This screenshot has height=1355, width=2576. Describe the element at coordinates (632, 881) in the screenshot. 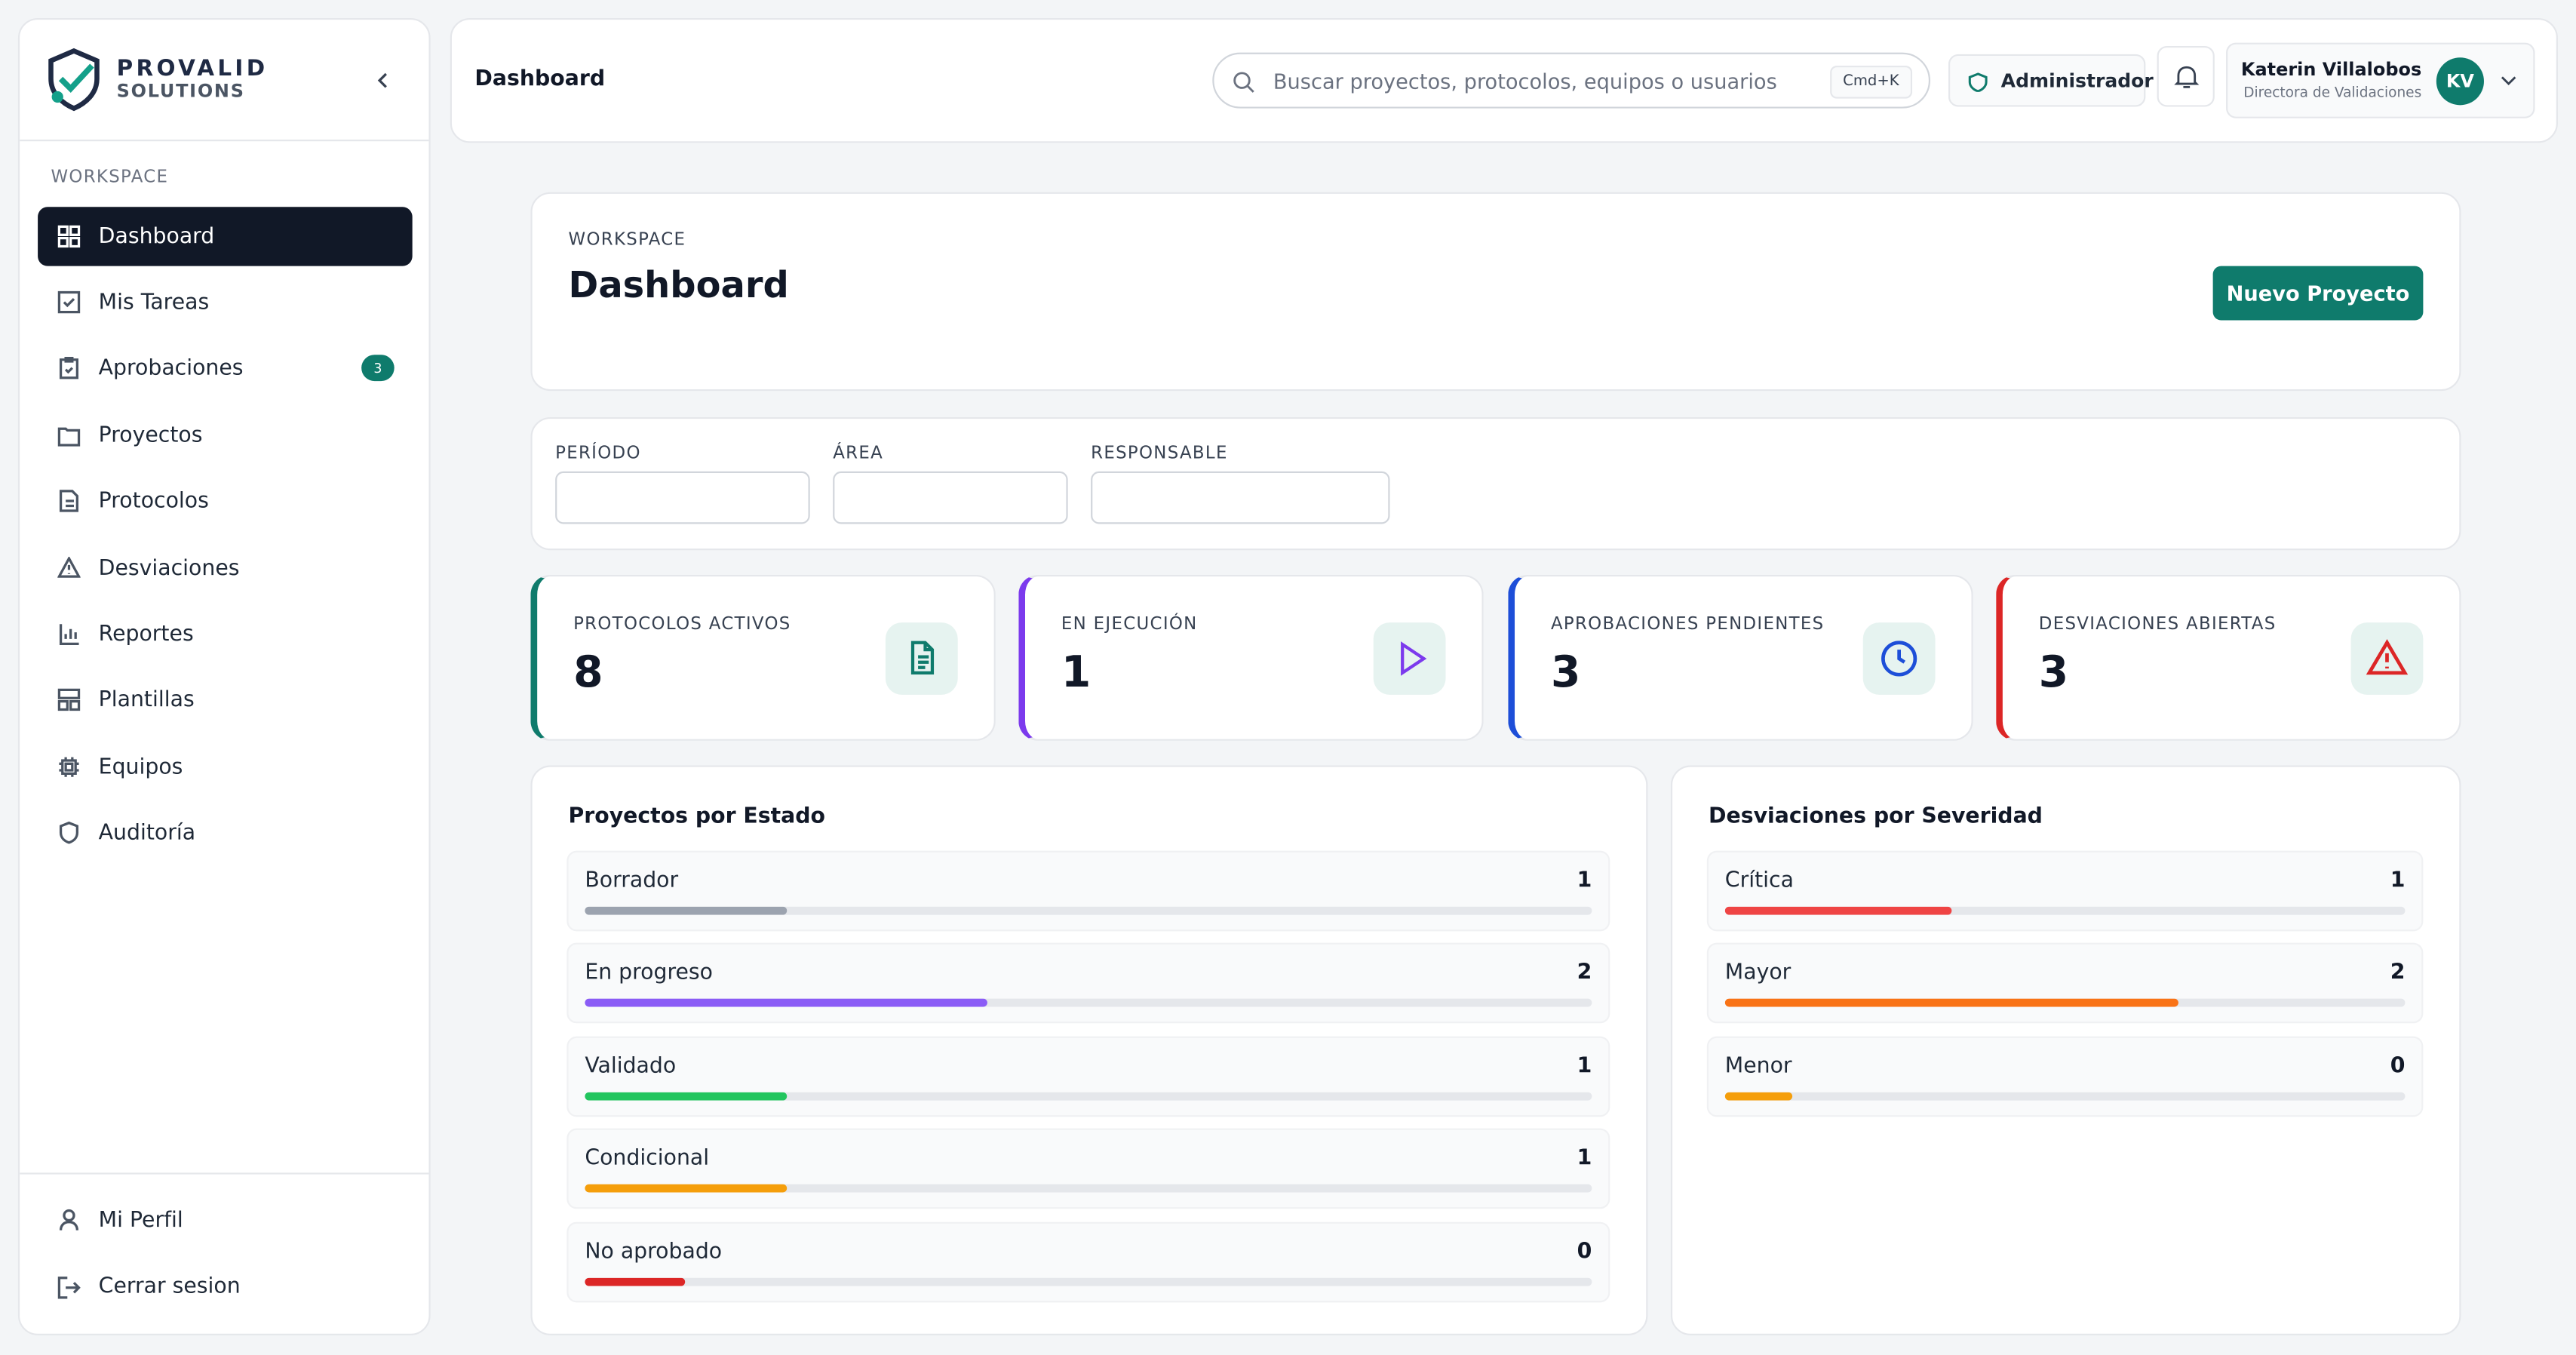

I see `row-label: Borrador` at that location.